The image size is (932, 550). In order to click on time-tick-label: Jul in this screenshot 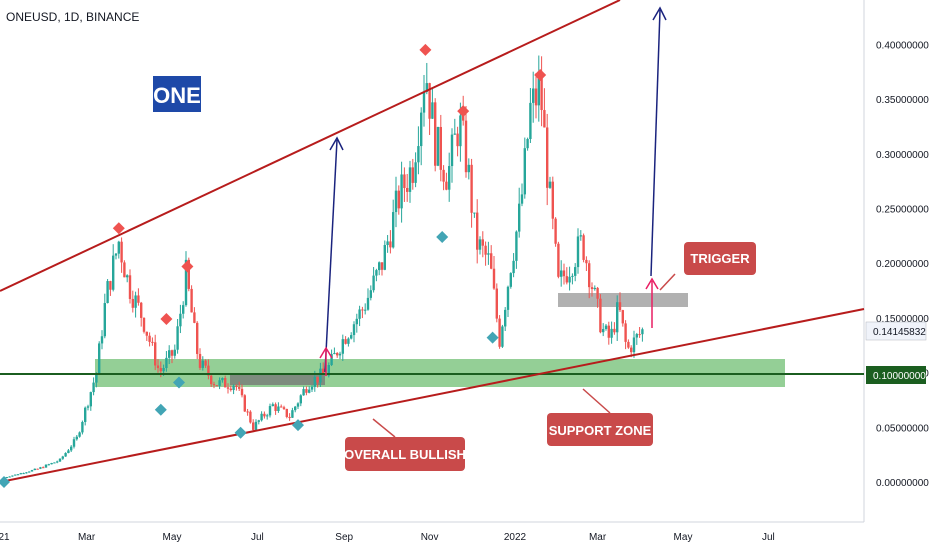, I will do `click(768, 537)`.